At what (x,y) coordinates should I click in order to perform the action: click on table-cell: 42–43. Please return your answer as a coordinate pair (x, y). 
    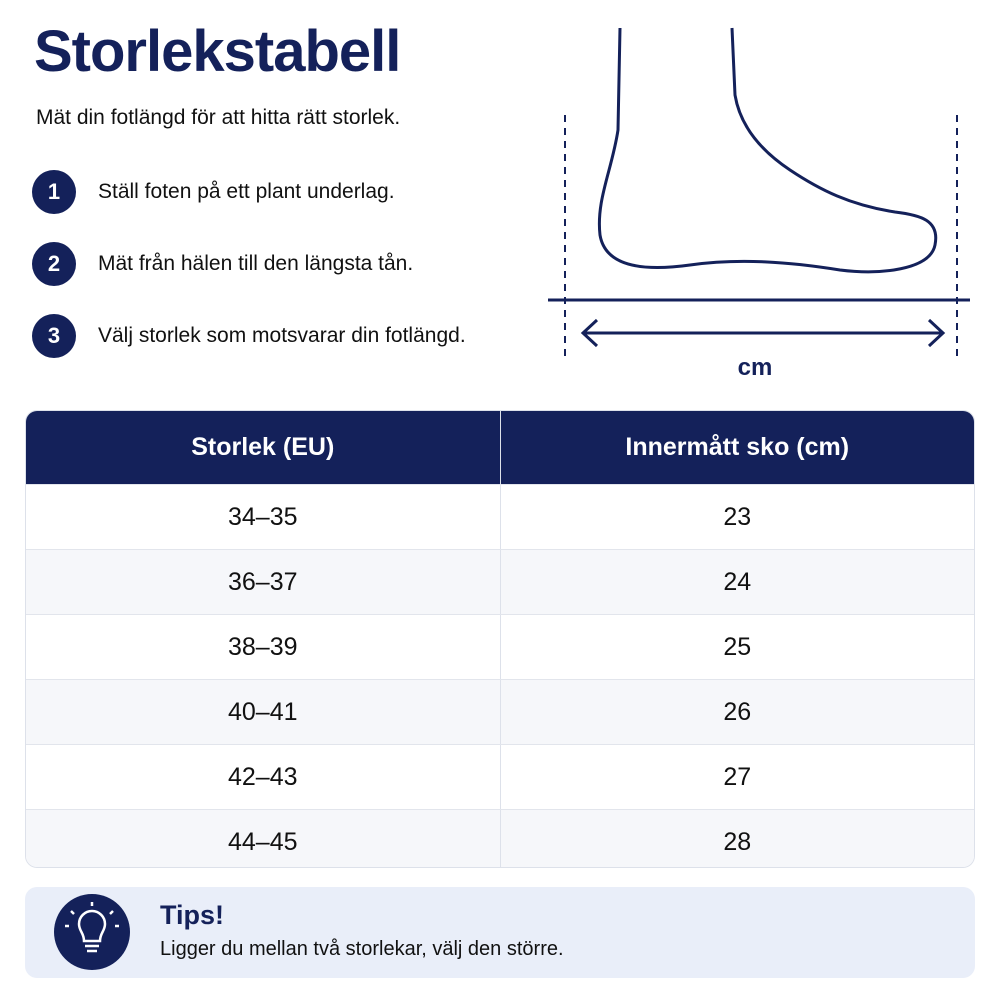
    Looking at the image, I should click on (262, 776).